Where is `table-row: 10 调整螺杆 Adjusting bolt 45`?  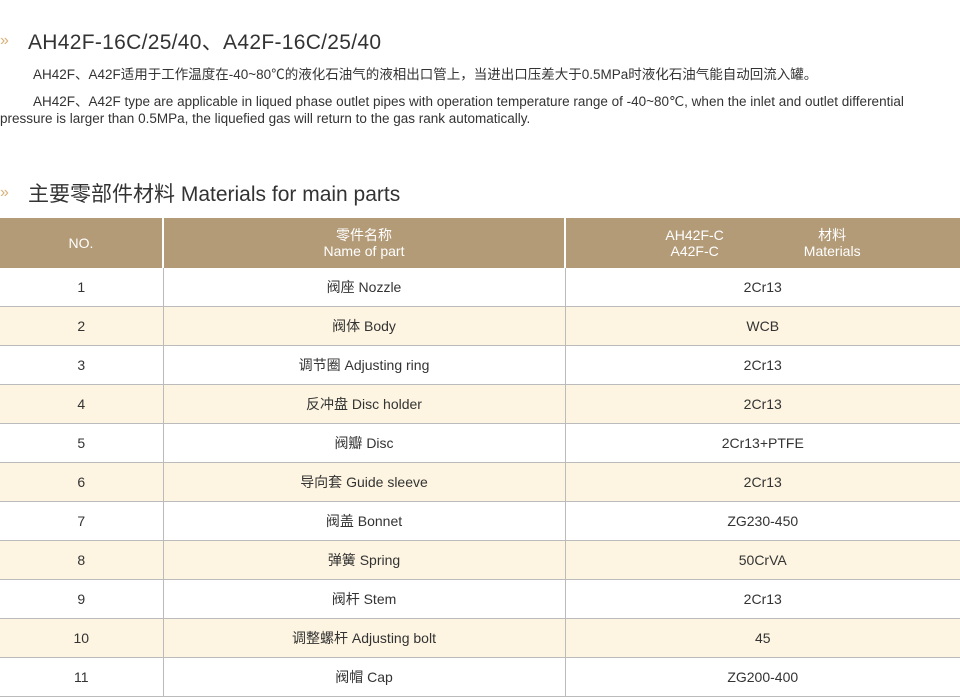
table-row: 10 调整螺杆 Adjusting bolt 45 is located at coordinates (480, 638).